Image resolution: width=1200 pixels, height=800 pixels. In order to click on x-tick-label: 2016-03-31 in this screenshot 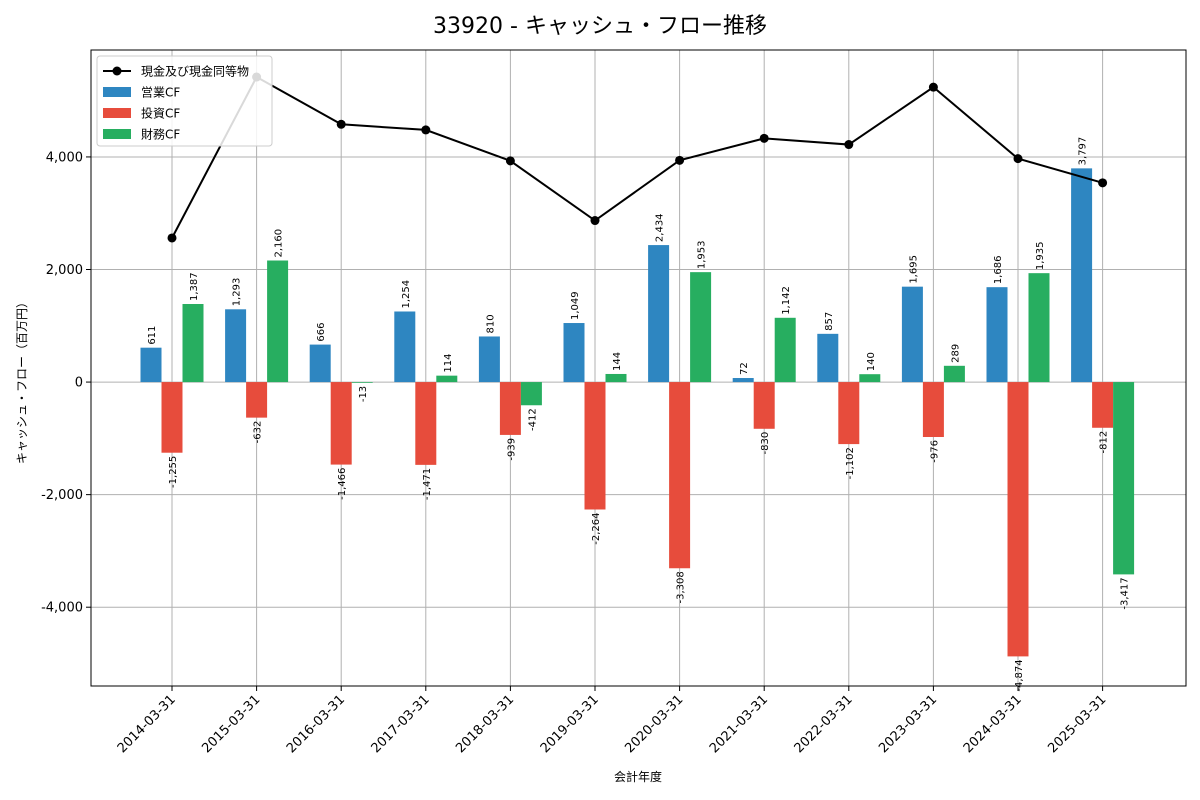, I will do `click(316, 724)`.